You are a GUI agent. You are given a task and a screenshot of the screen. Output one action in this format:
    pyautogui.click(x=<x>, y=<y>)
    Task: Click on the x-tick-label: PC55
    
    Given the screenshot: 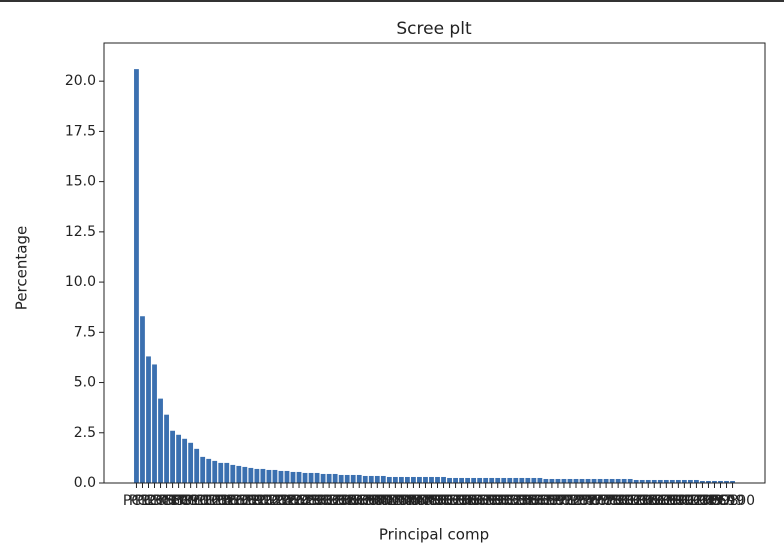 What is the action you would take?
    pyautogui.click(x=462, y=501)
    